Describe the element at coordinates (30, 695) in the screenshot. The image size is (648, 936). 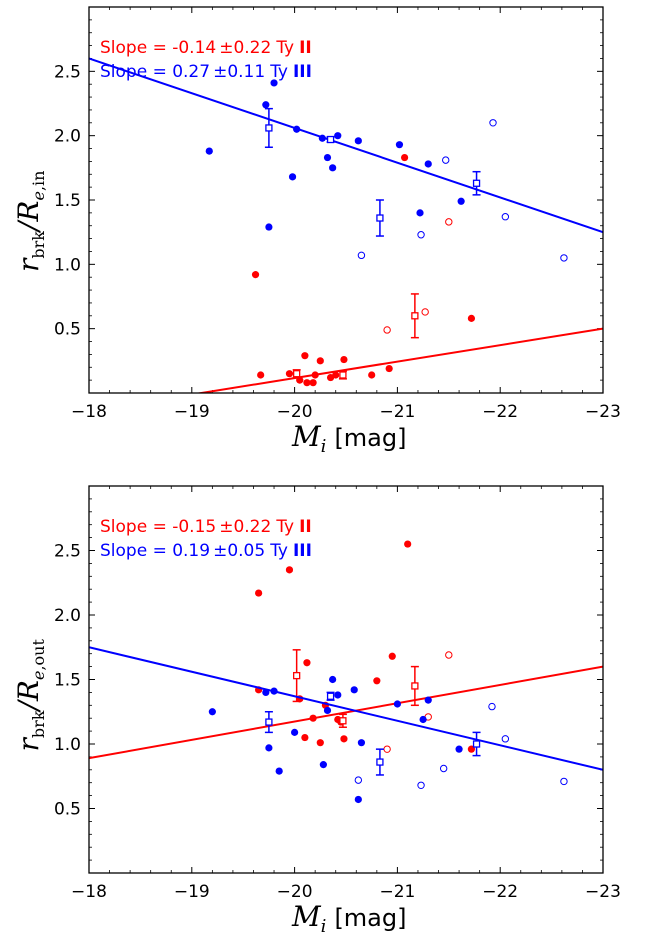
I see `y-axis-label: rbrk/Re,out` at that location.